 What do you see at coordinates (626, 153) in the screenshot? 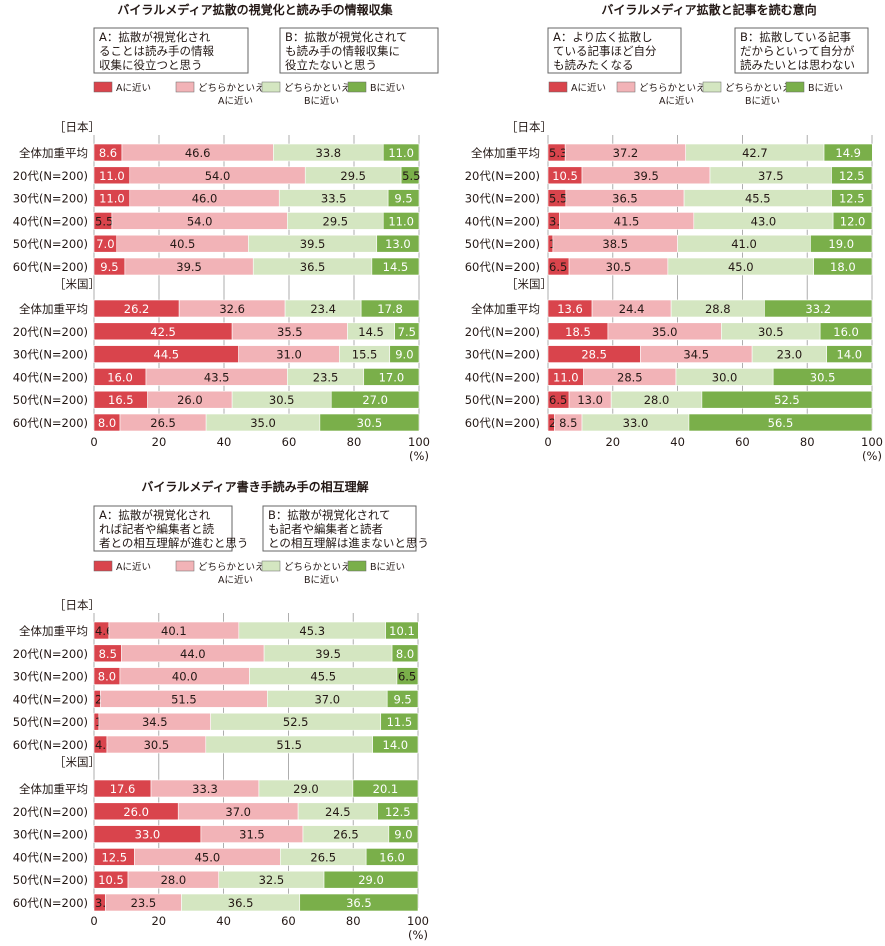
I see `data-label: 37.2` at bounding box center [626, 153].